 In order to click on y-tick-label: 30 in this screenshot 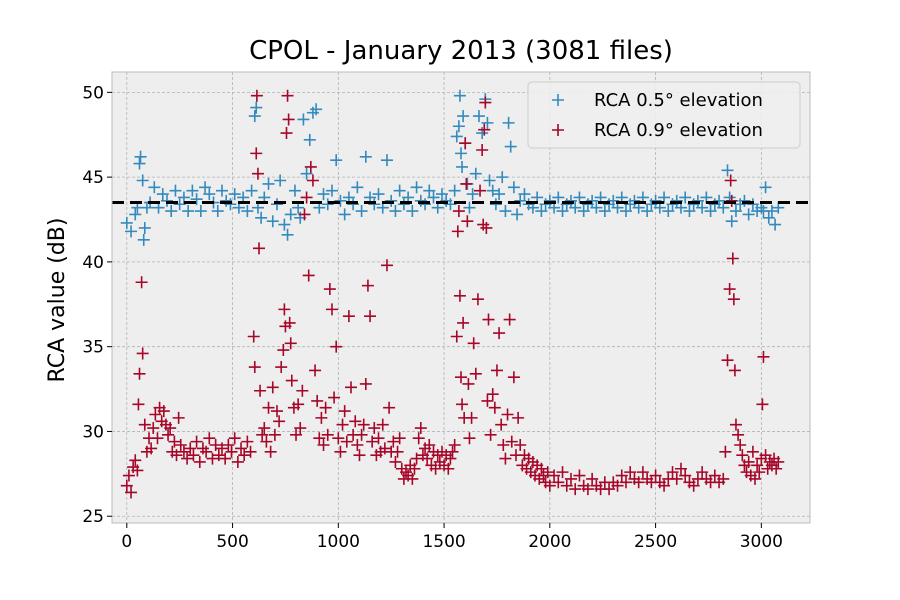, I will do `click(93, 432)`.